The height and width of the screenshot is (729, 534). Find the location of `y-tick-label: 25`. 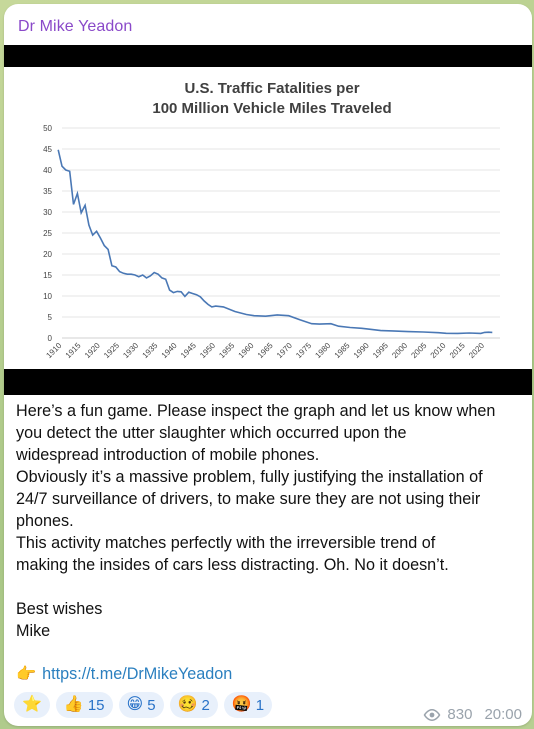

y-tick-label: 25 is located at coordinates (47, 233).